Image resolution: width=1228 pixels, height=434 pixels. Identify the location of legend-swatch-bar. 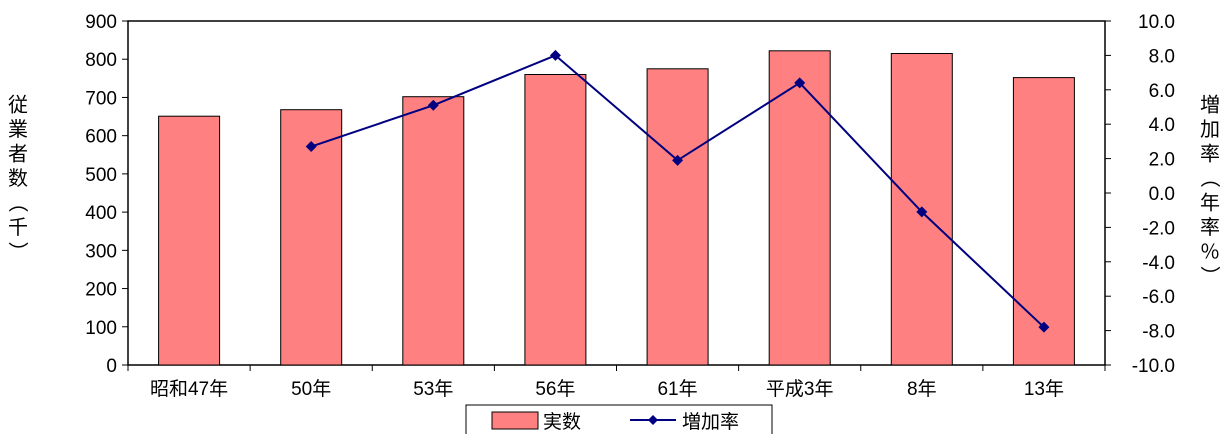
(515, 420).